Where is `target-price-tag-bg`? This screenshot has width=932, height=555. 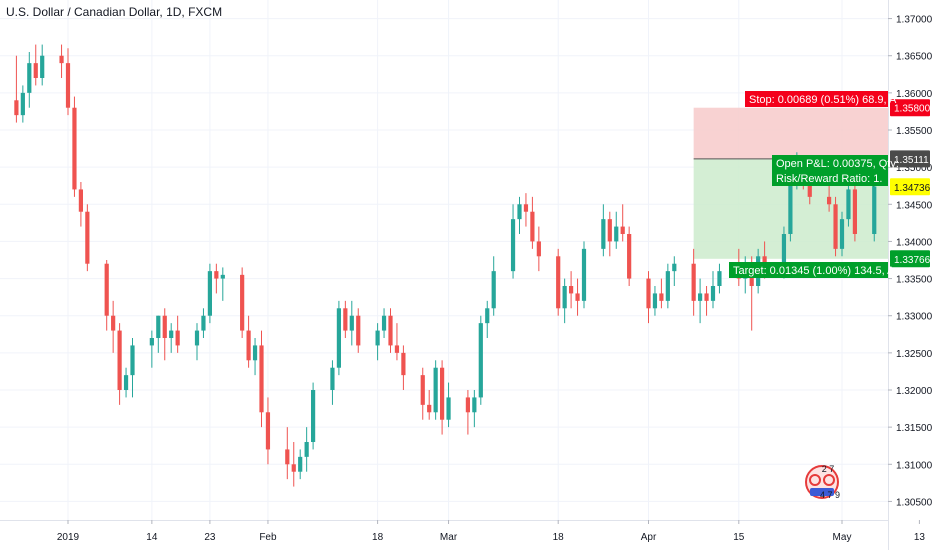 target-price-tag-bg is located at coordinates (910, 259).